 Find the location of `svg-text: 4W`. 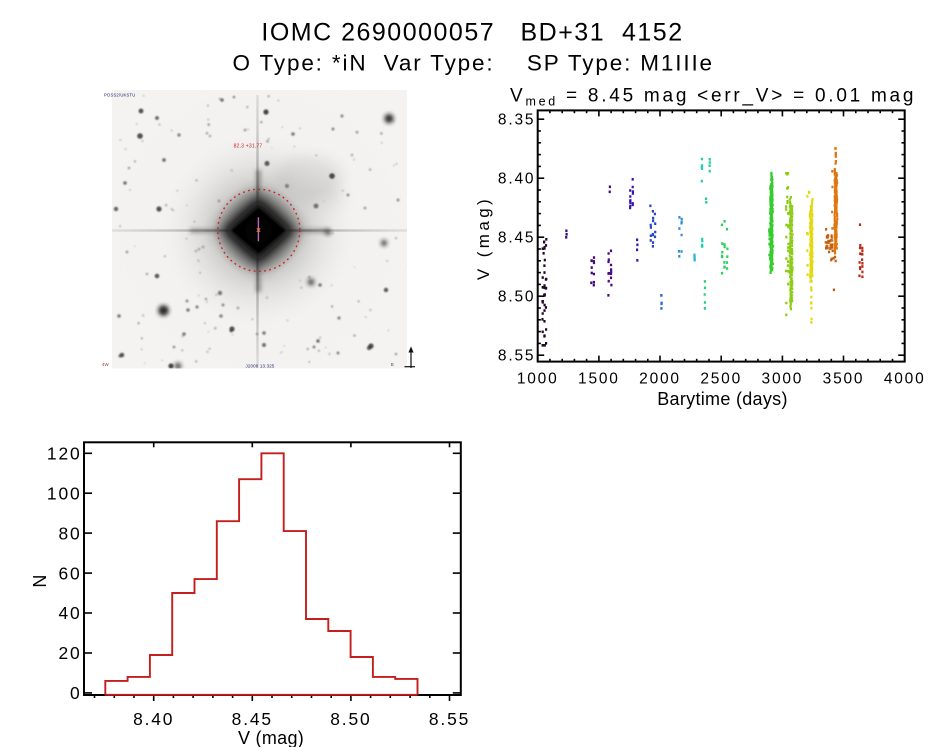

svg-text: 4W is located at coordinates (105, 364).